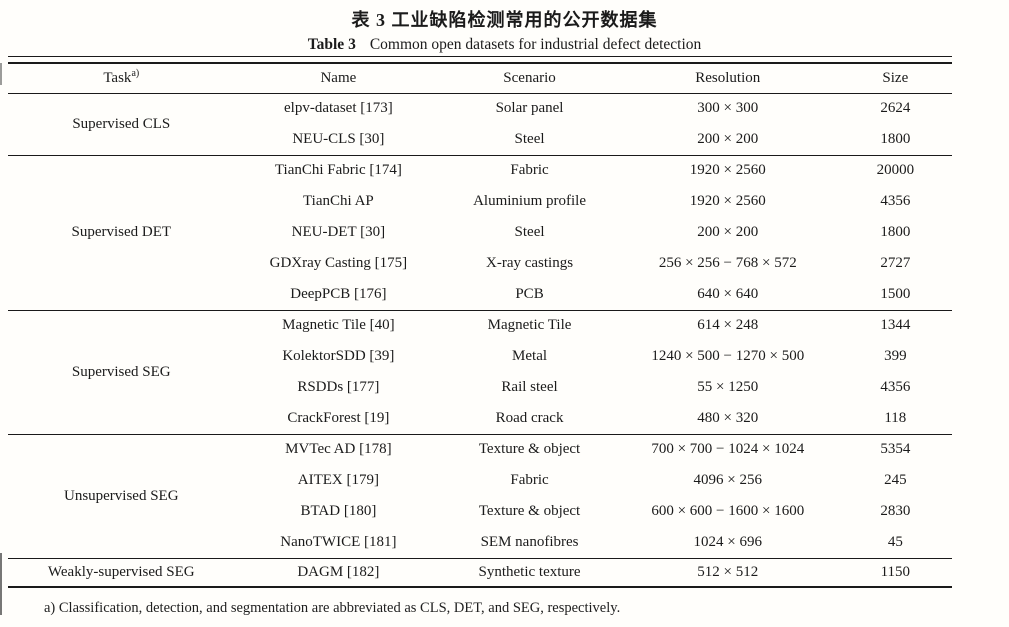  I want to click on cell-resolution: 512 × 512, so click(728, 571).